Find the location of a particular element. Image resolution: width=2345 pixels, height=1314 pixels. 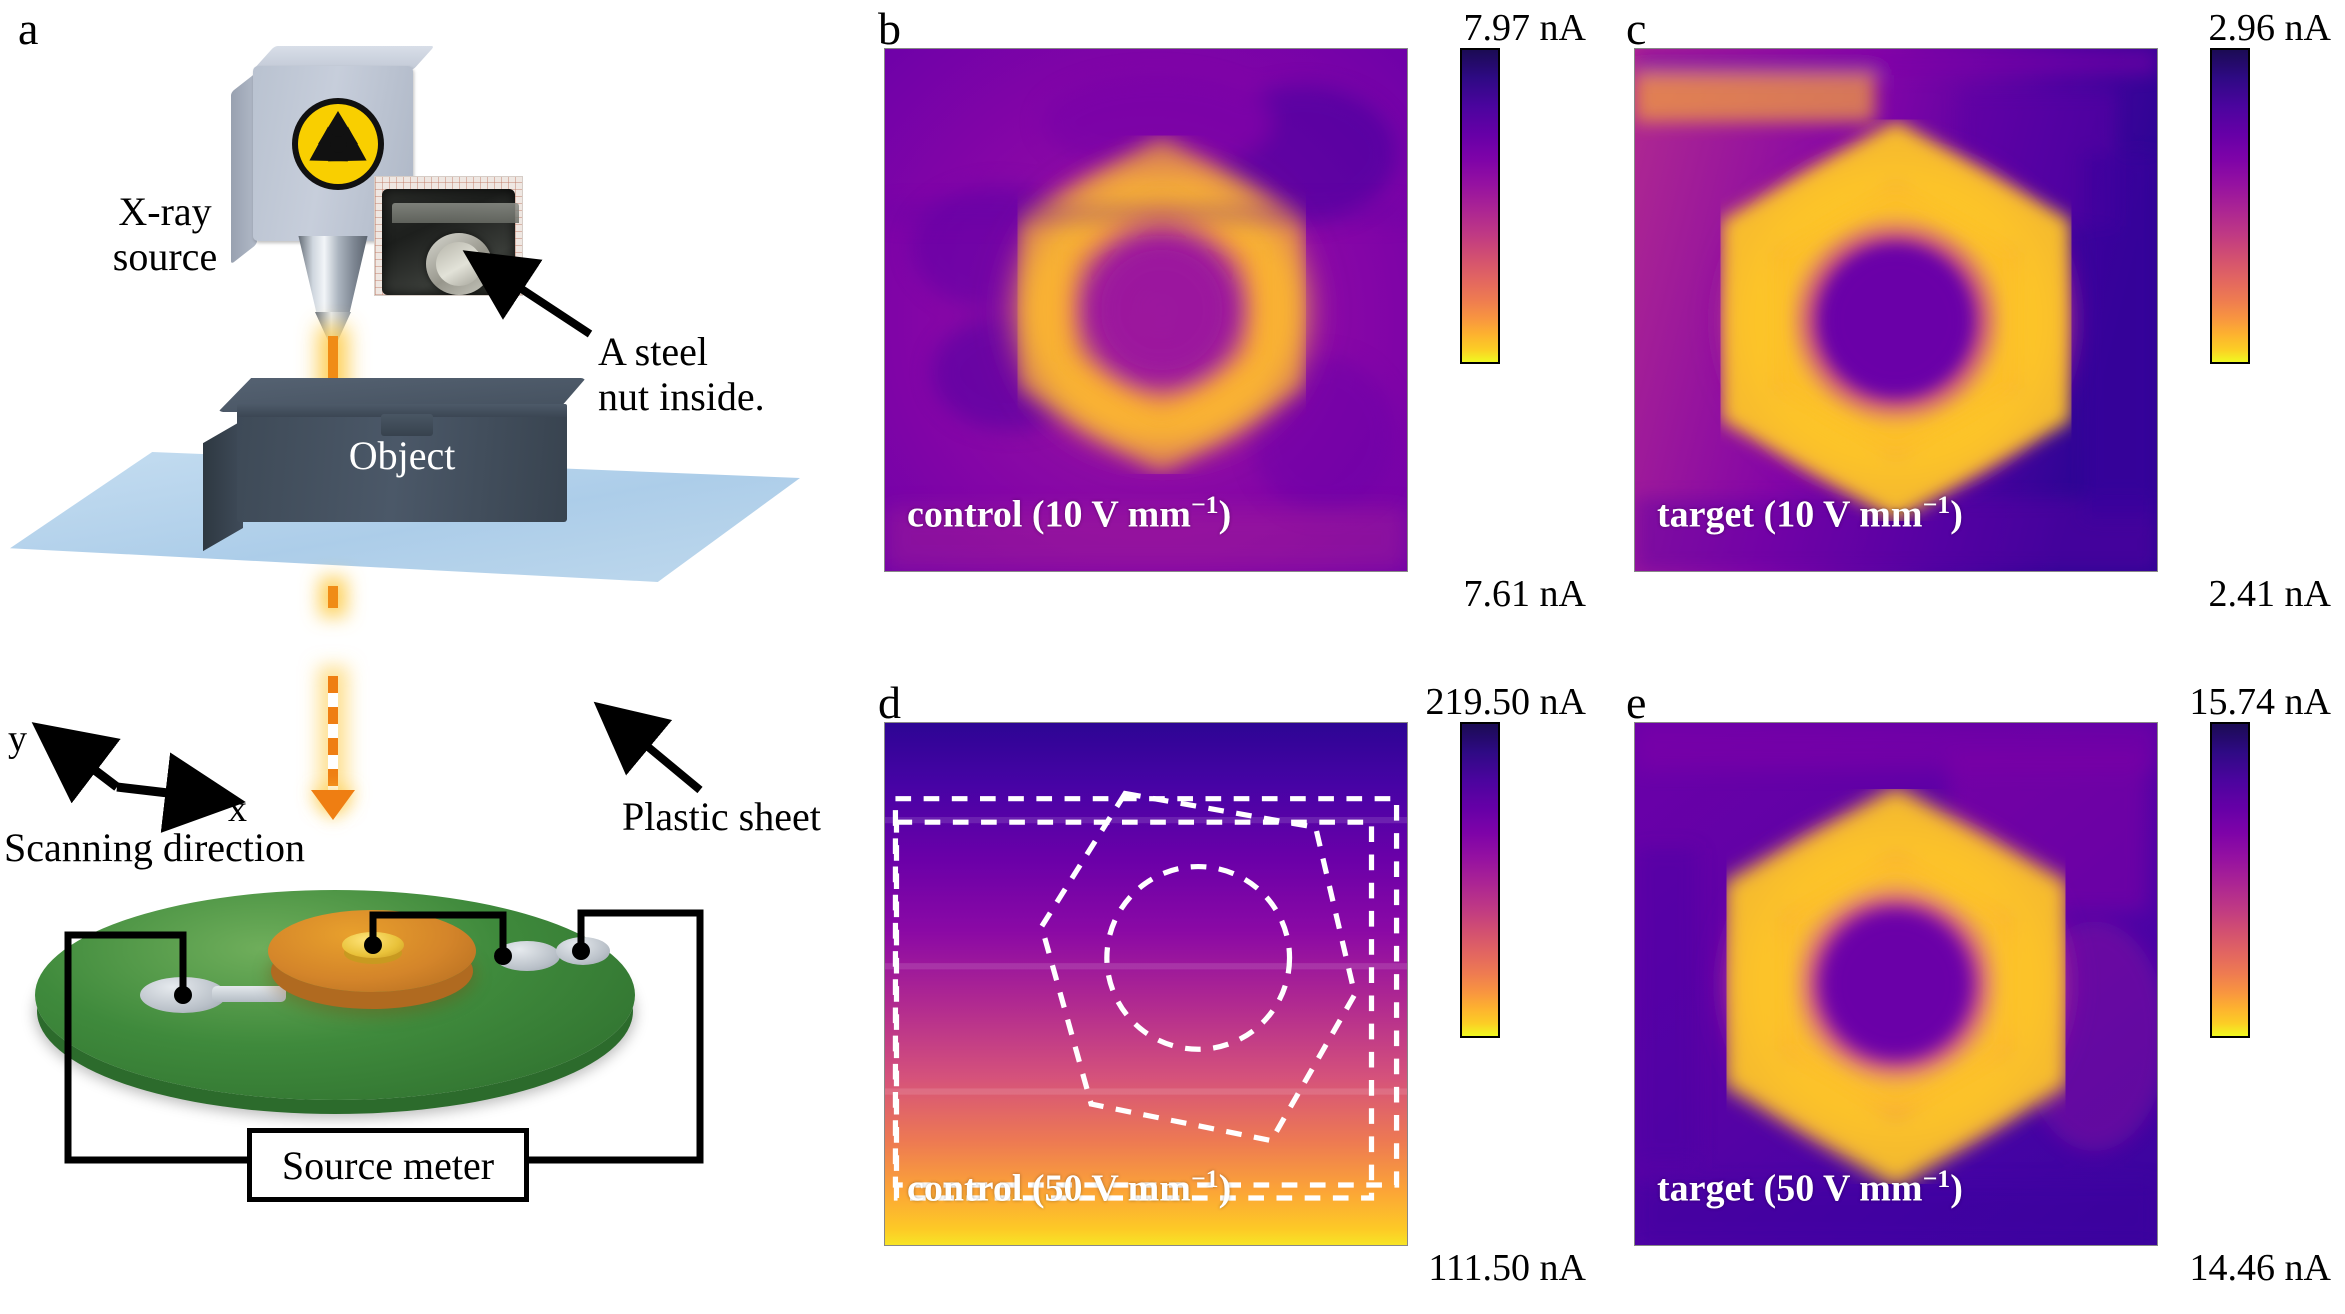

panel-e-colorbar-min: 14.46 nA is located at coordinates (2260, 1268).